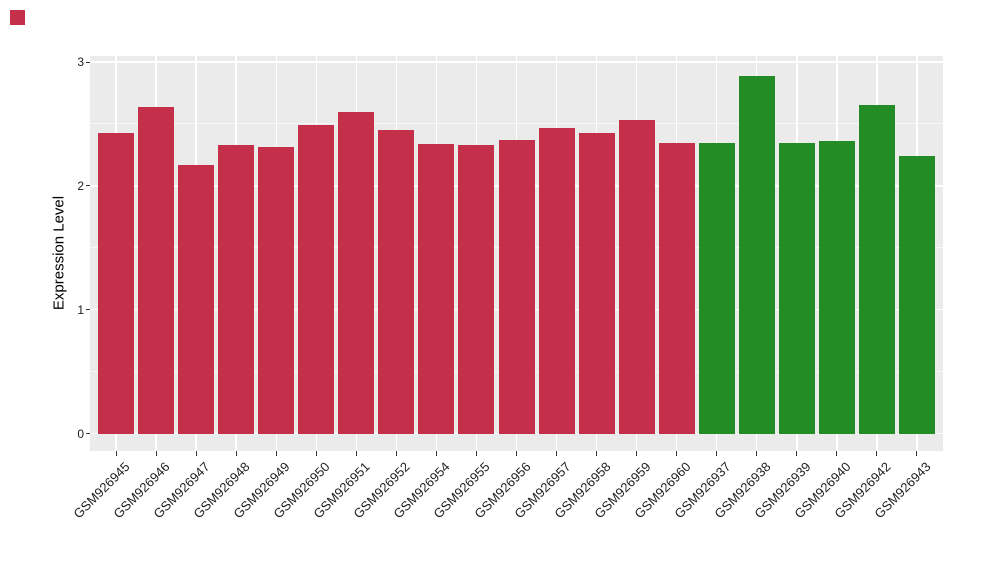  I want to click on bar-GSM926956, so click(516, 287).